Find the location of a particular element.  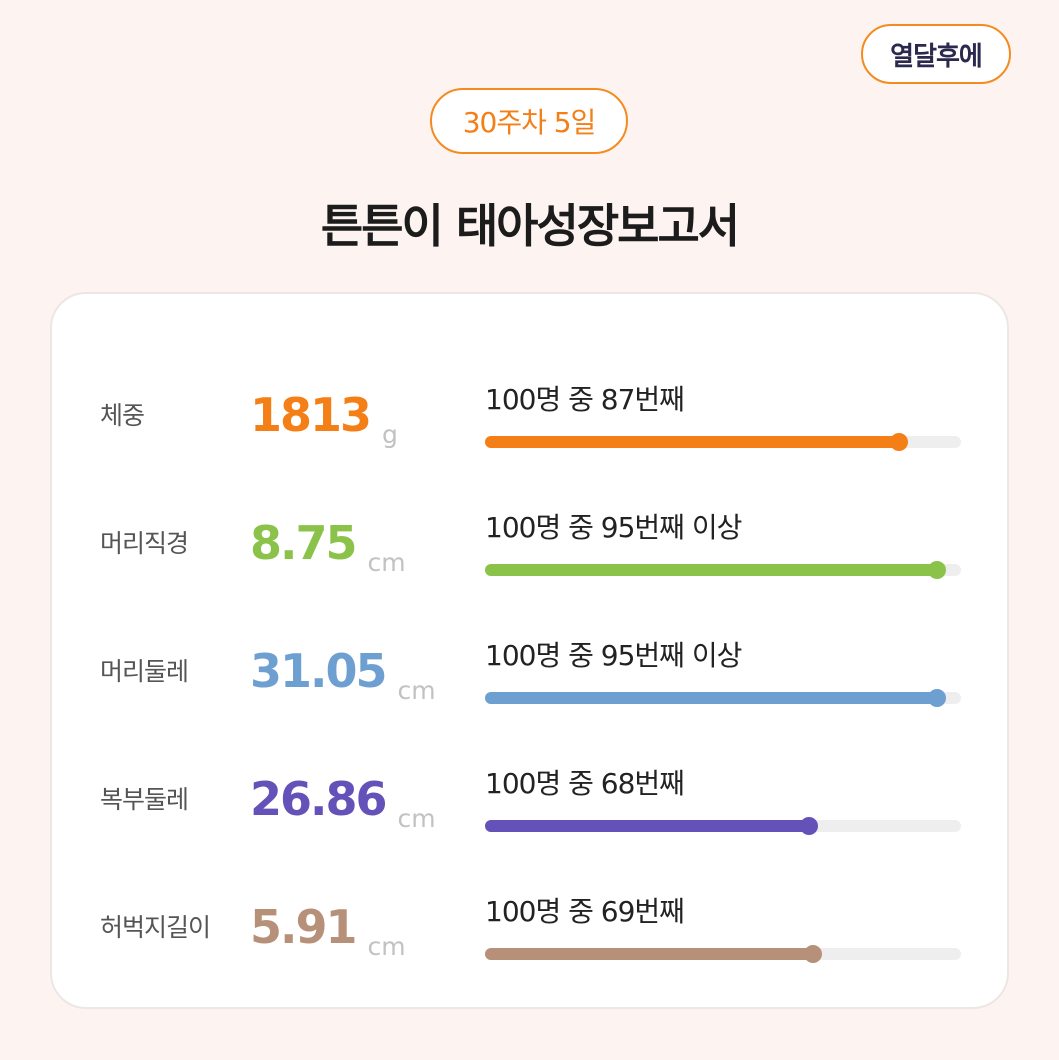

metric-row-weight: 체중 1813 g 100명 중 87번째 is located at coordinates (531, 411).